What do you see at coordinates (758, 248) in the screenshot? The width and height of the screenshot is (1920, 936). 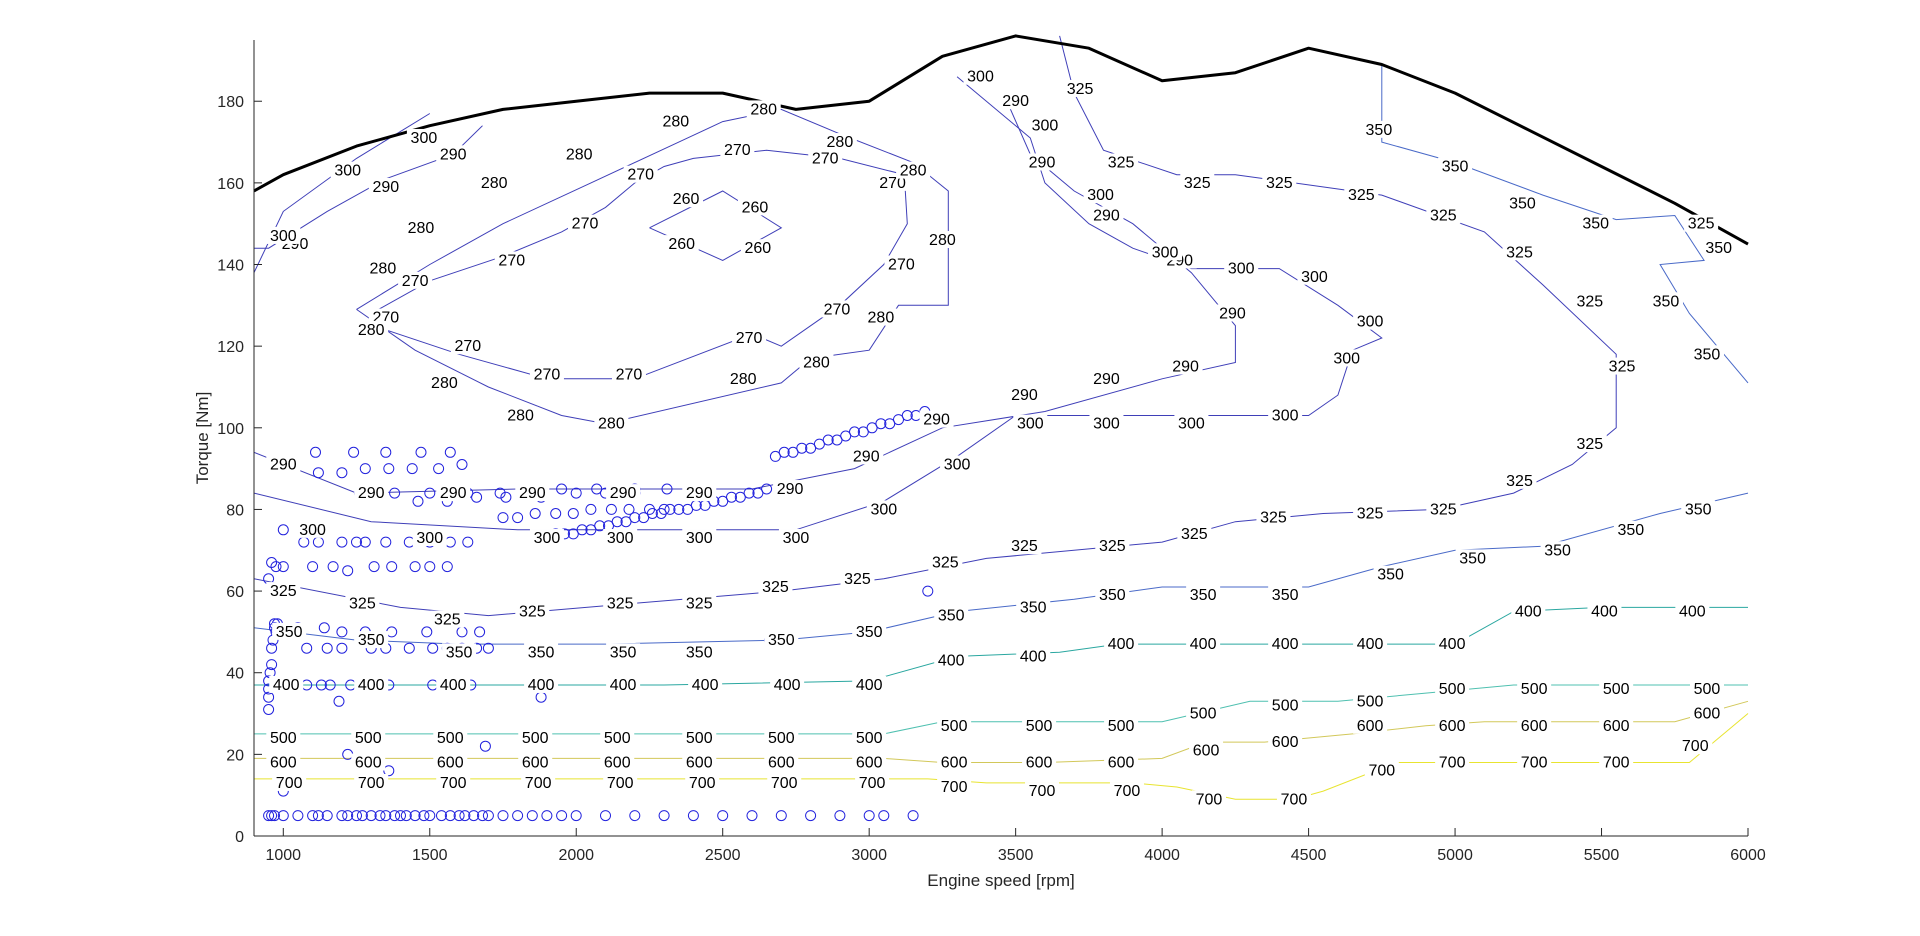 I see `contour-label: 260` at bounding box center [758, 248].